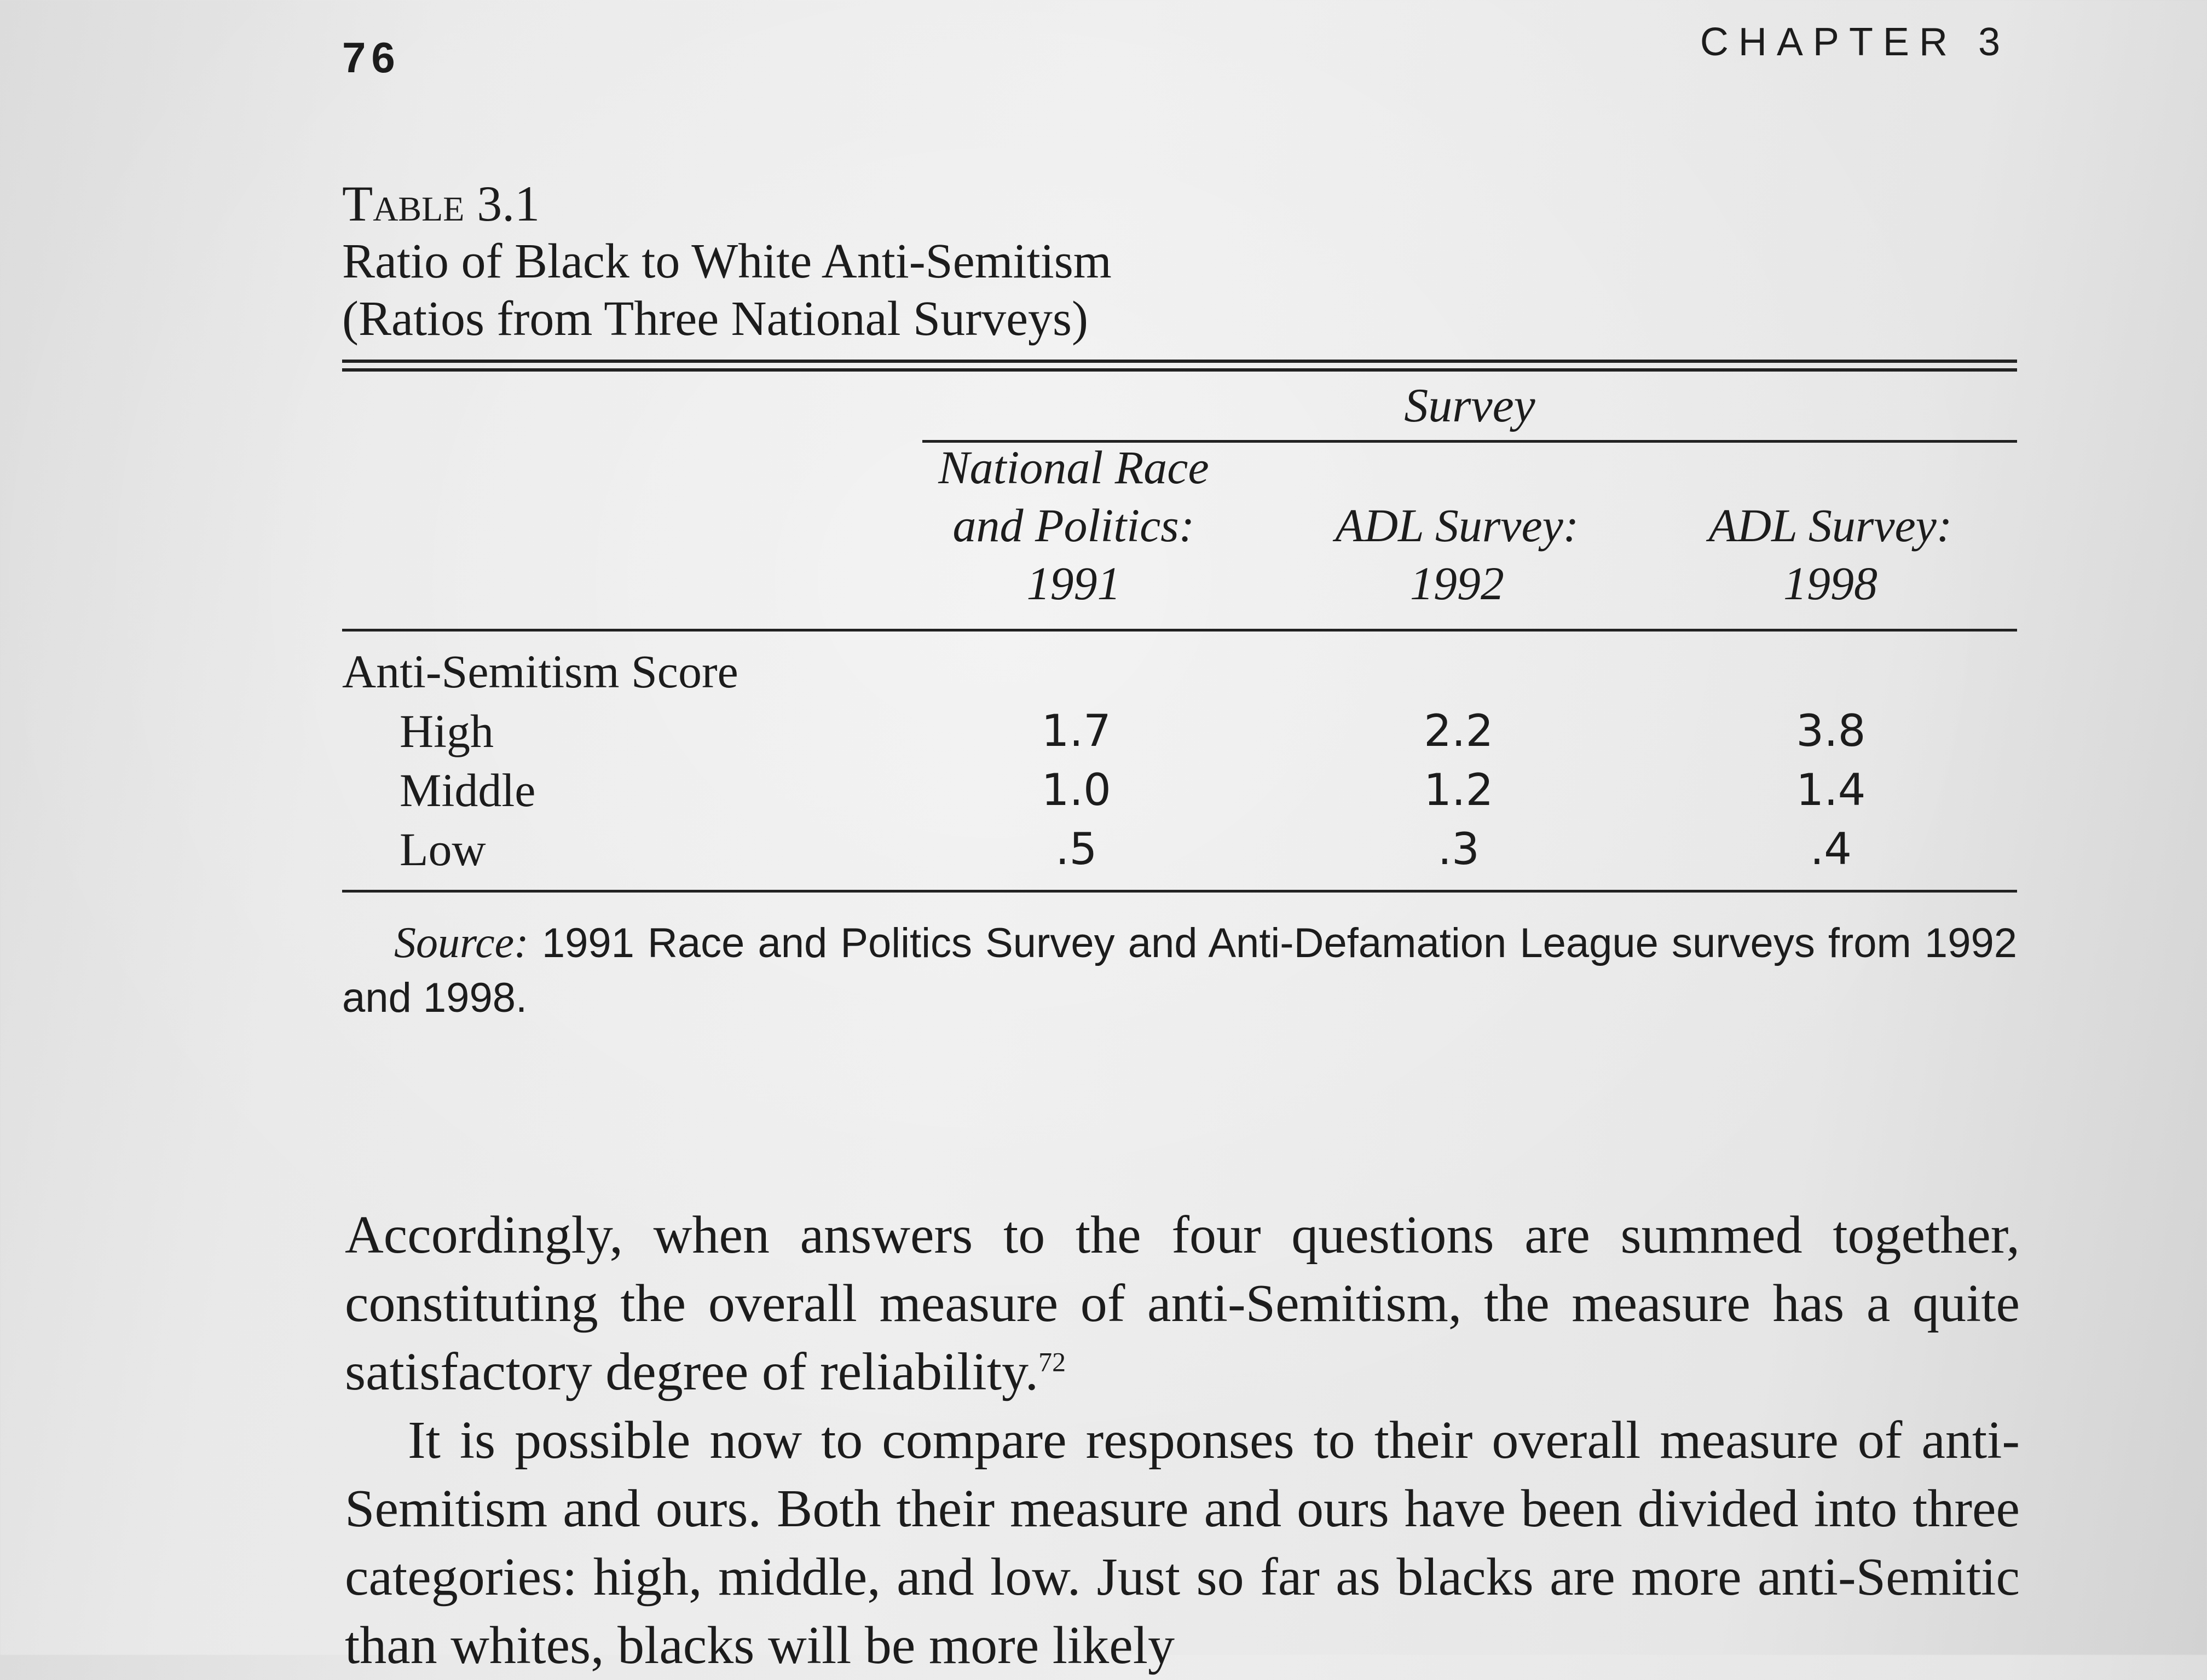 The image size is (2207, 1680). Describe the element at coordinates (1830, 584) in the screenshot. I see `column-header-line: 1998` at that location.